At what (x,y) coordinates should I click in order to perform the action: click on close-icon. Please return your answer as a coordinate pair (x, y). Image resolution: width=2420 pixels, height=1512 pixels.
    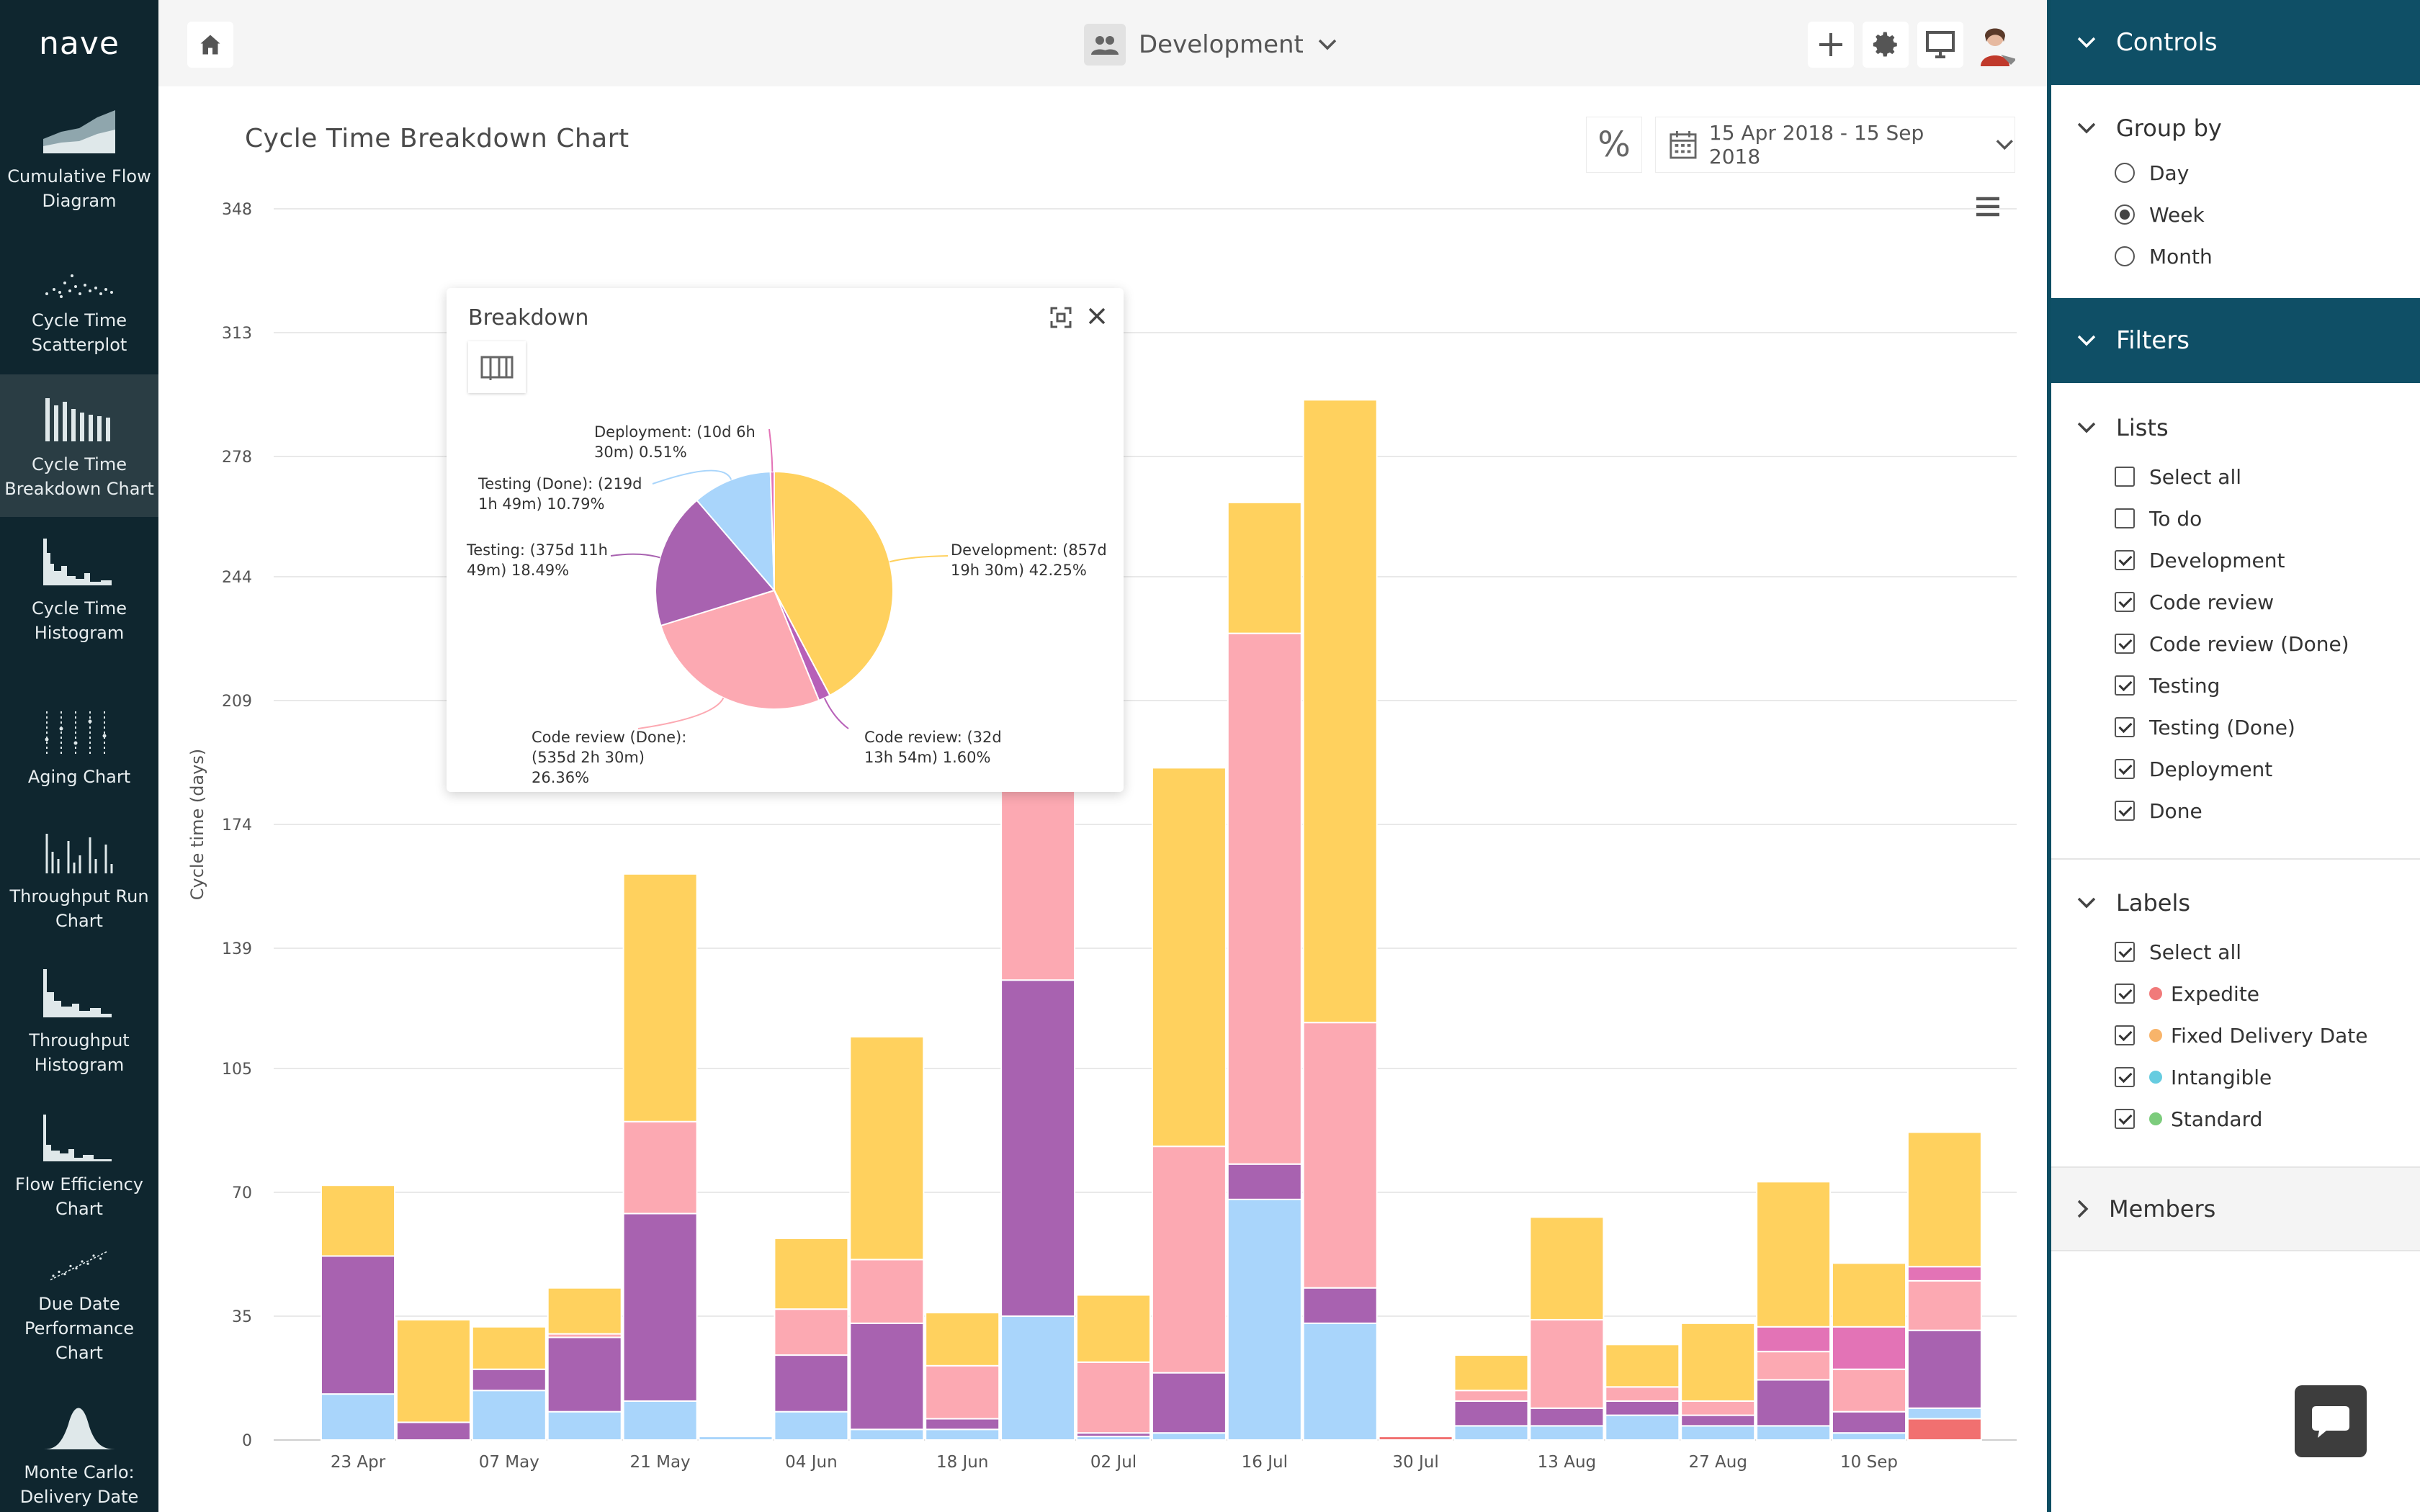
    Looking at the image, I should click on (1097, 316).